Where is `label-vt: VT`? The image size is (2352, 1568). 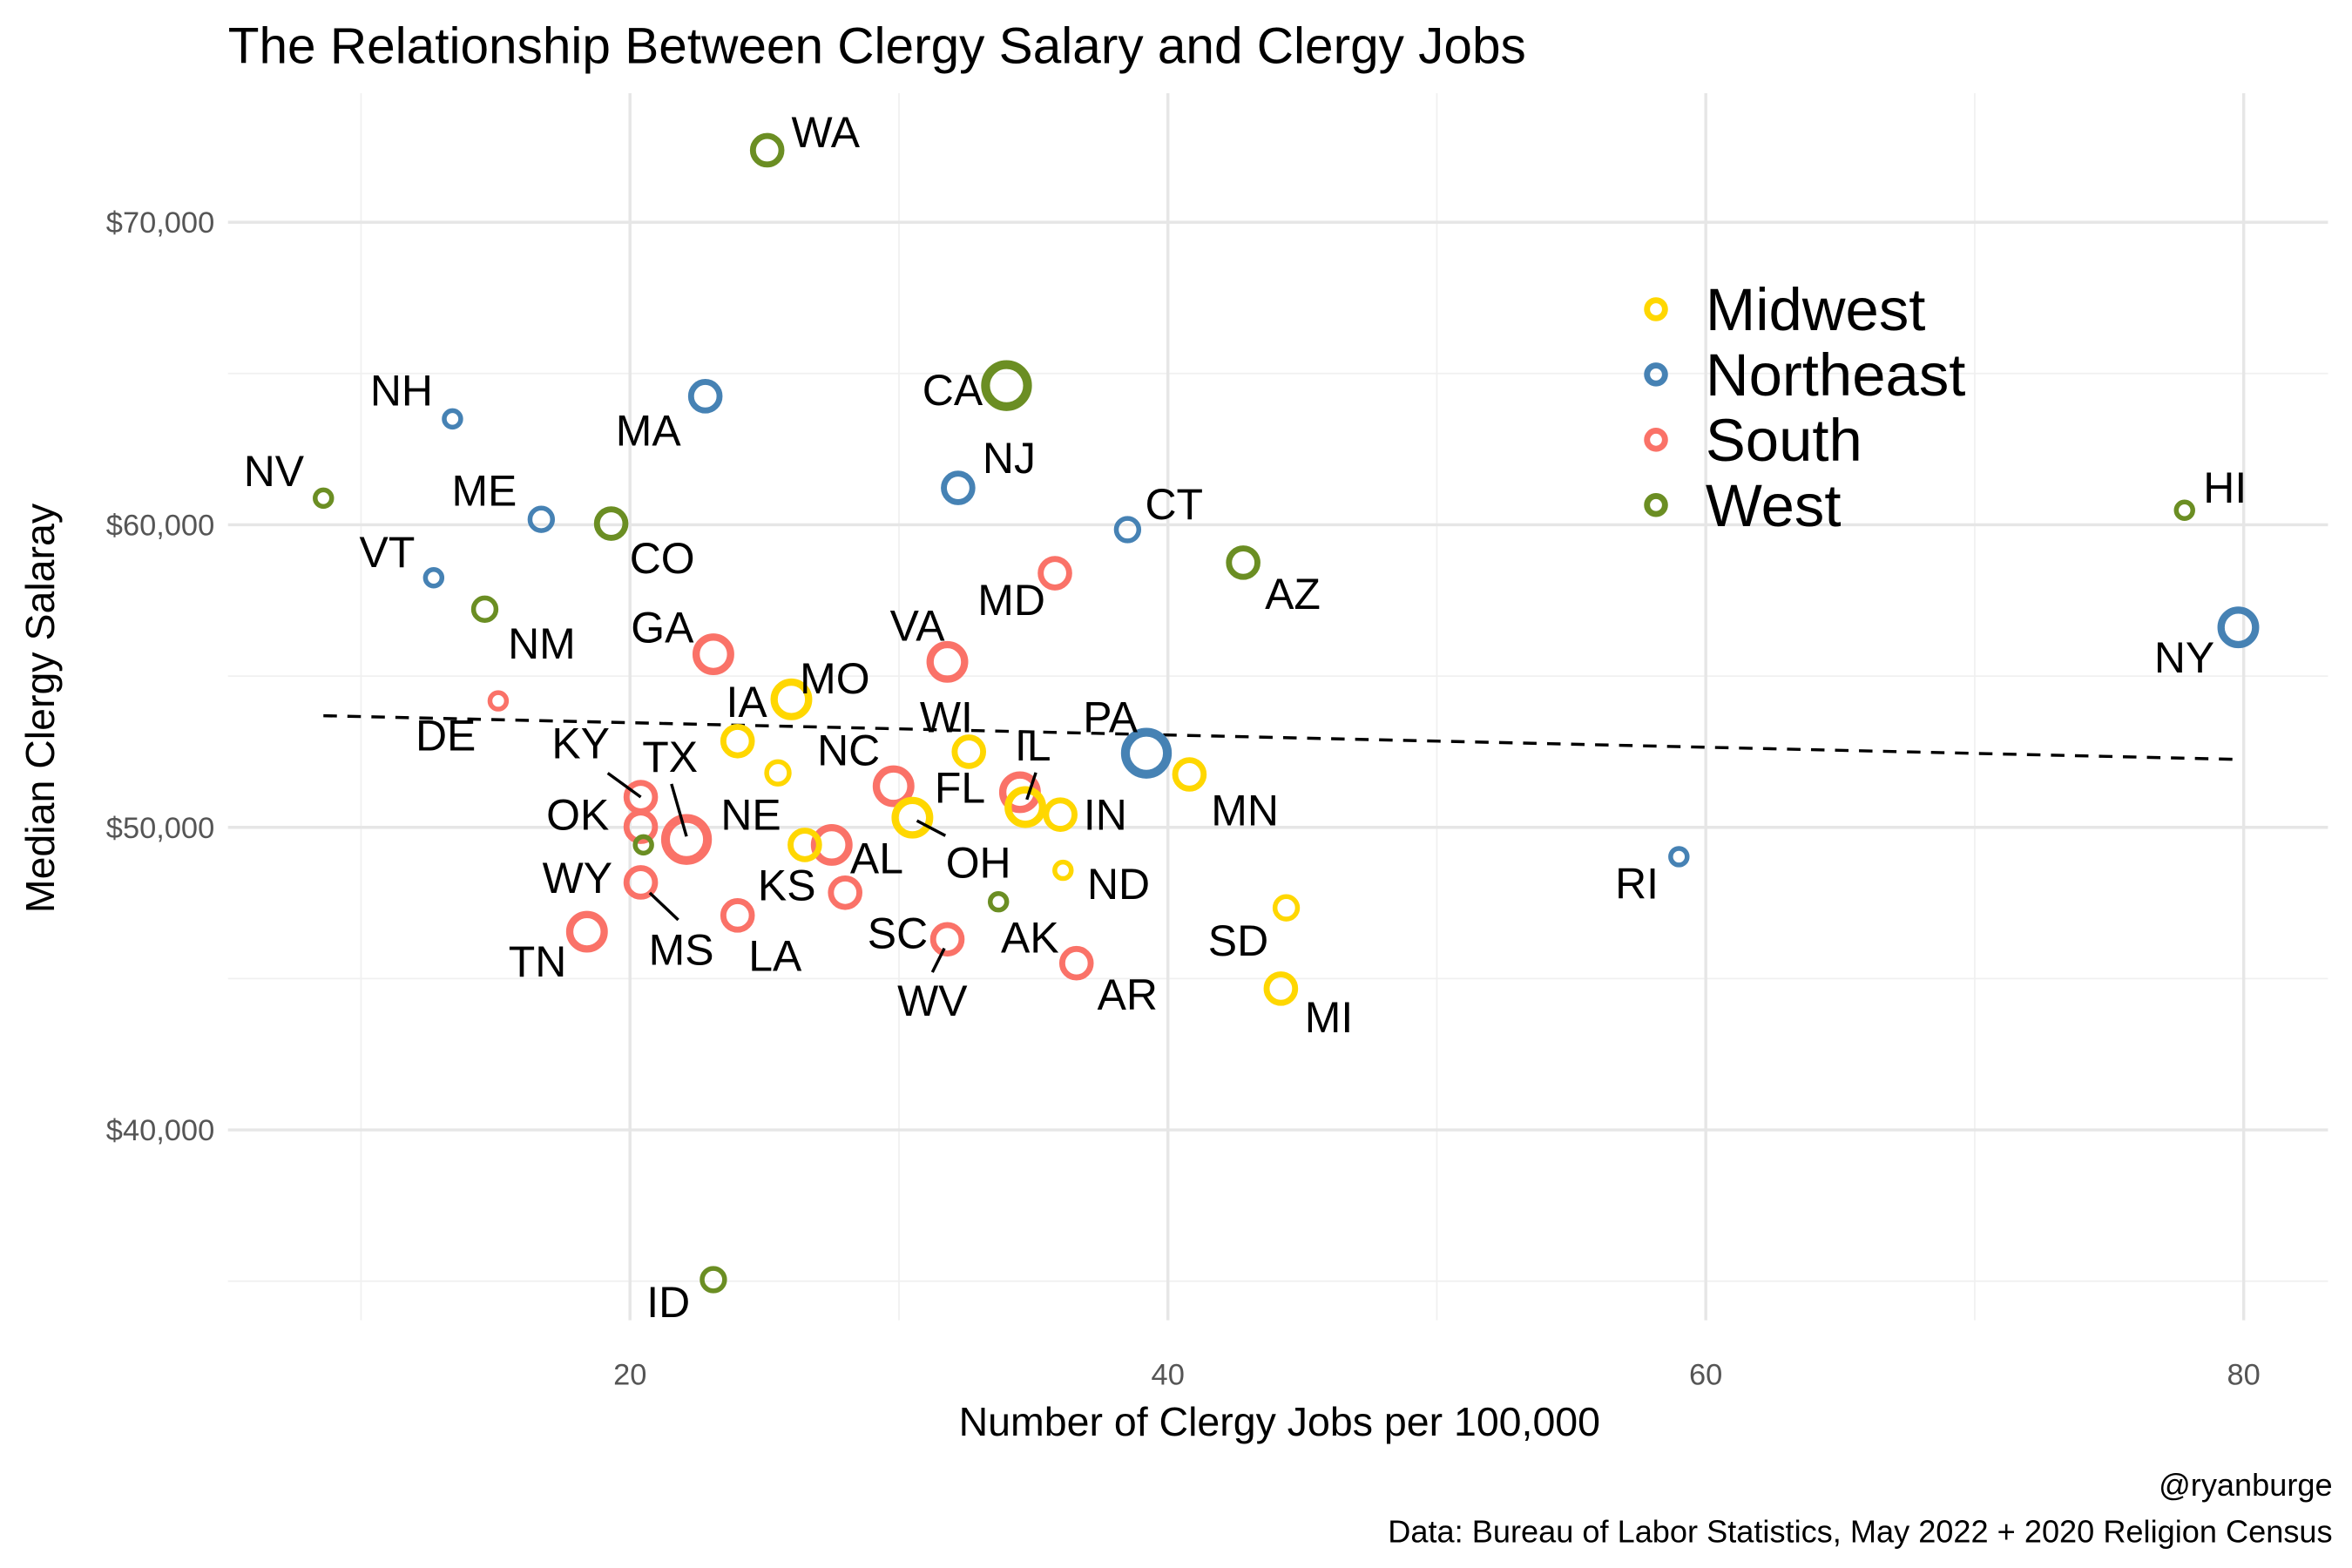
label-vt: VT is located at coordinates (388, 552).